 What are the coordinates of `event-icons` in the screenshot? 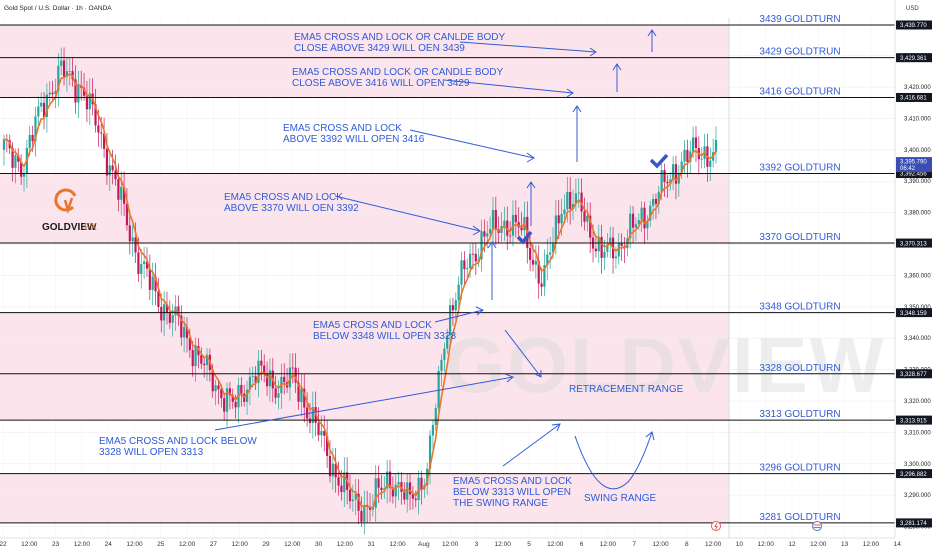 It's located at (766, 526).